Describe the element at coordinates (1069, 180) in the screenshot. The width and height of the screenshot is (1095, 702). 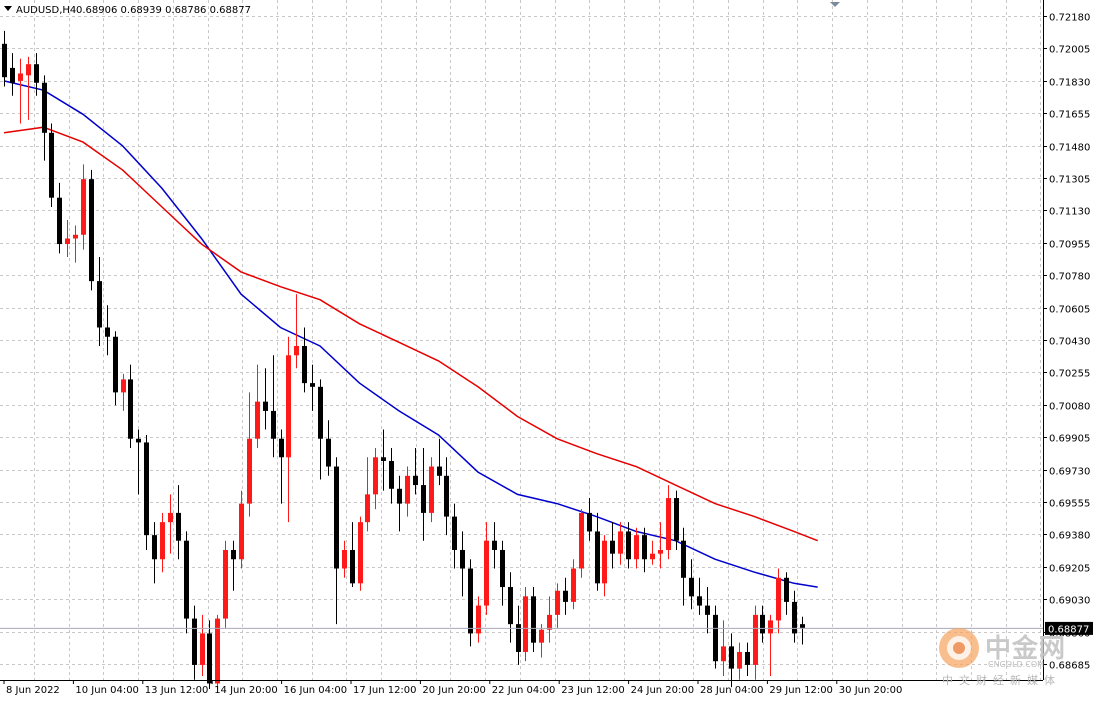
I see `price-tick-label: 0.71305` at that location.